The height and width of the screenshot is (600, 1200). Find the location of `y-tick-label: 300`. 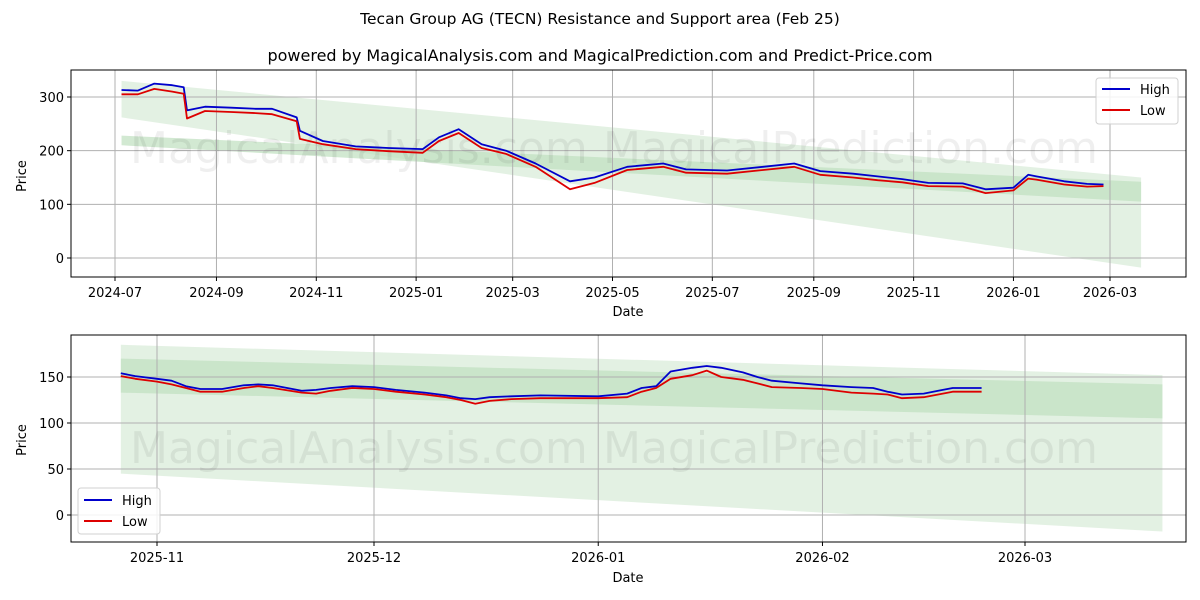

y-tick-label: 300 is located at coordinates (51, 98).